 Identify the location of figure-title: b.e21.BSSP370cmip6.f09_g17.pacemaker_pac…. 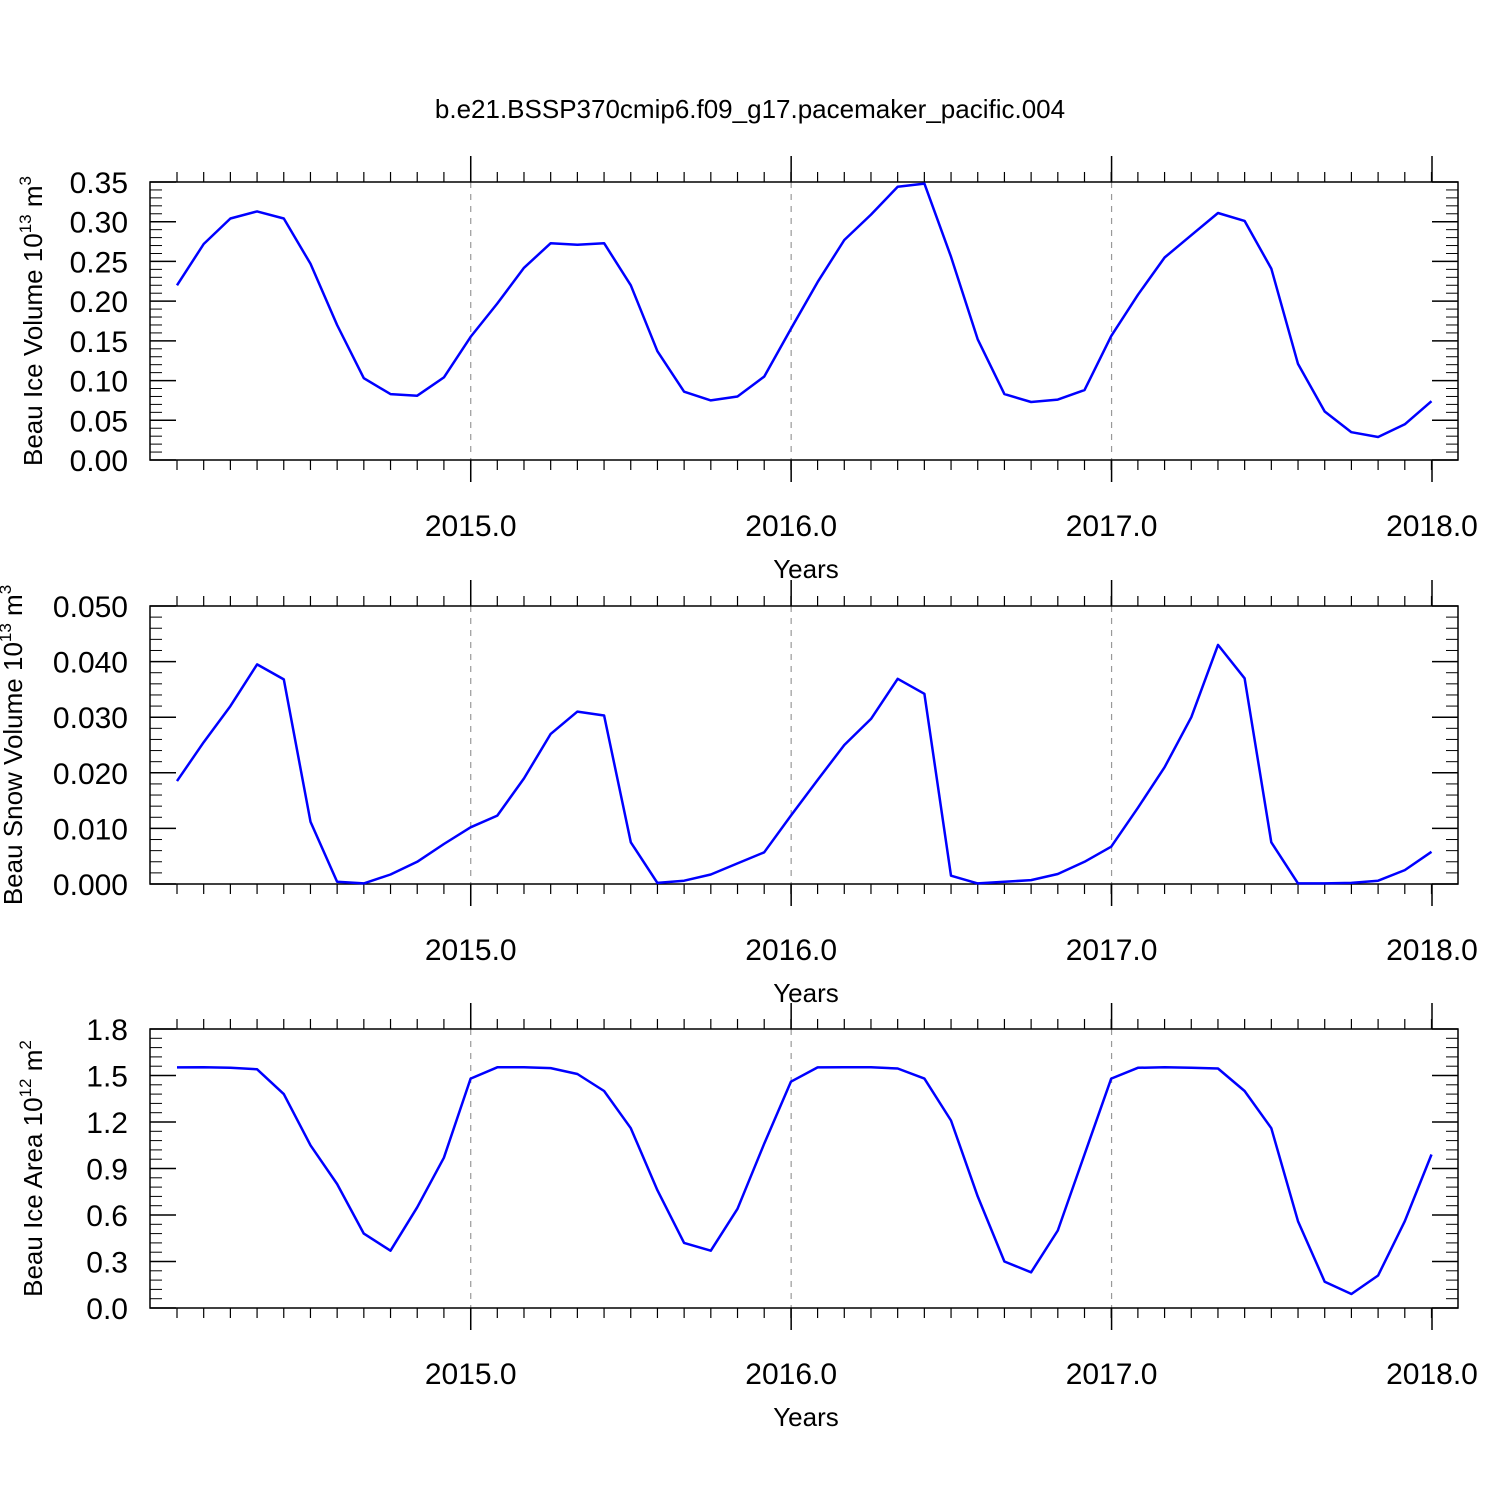
(750, 109).